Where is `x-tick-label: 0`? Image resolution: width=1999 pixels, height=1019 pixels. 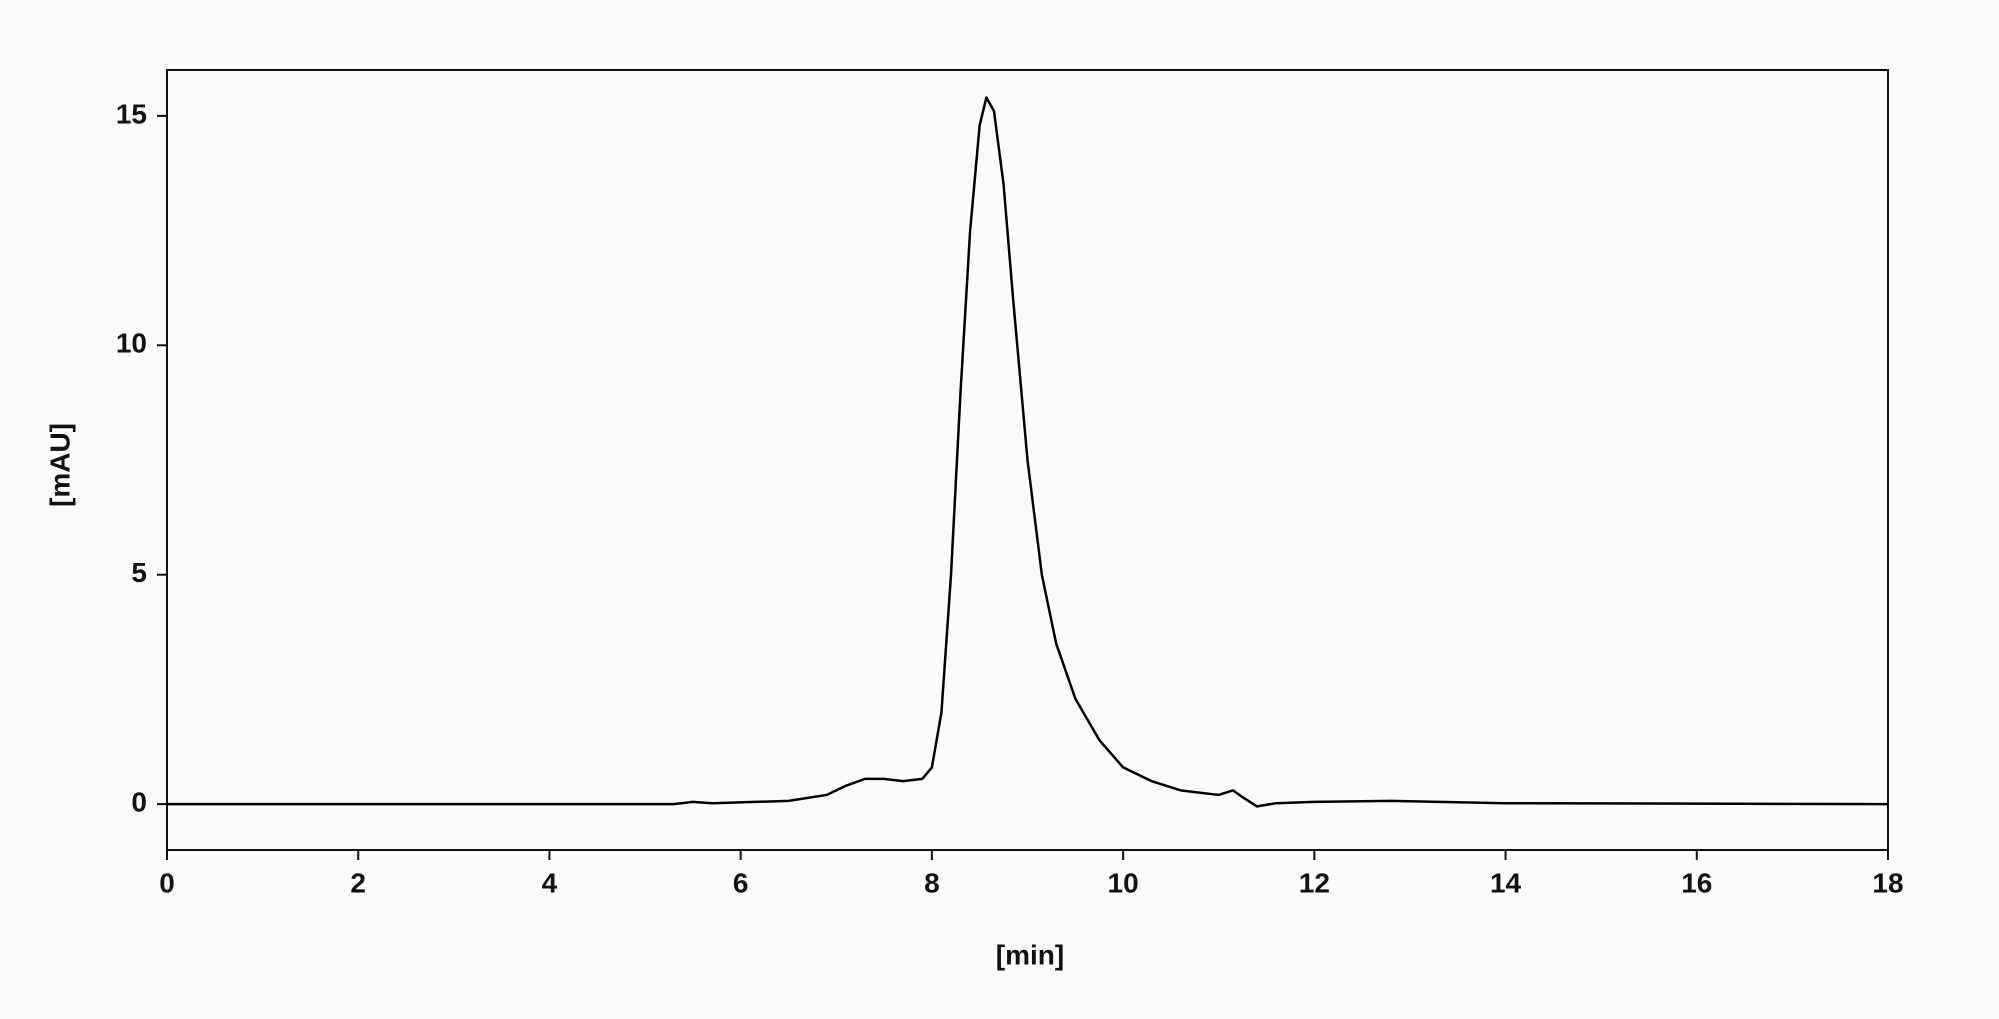 x-tick-label: 0 is located at coordinates (167, 882).